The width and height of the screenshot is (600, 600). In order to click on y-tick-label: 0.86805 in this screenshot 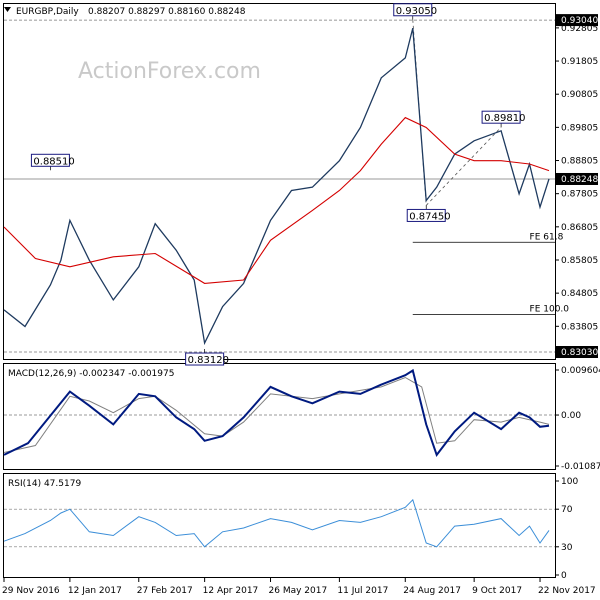, I will do `click(579, 228)`.